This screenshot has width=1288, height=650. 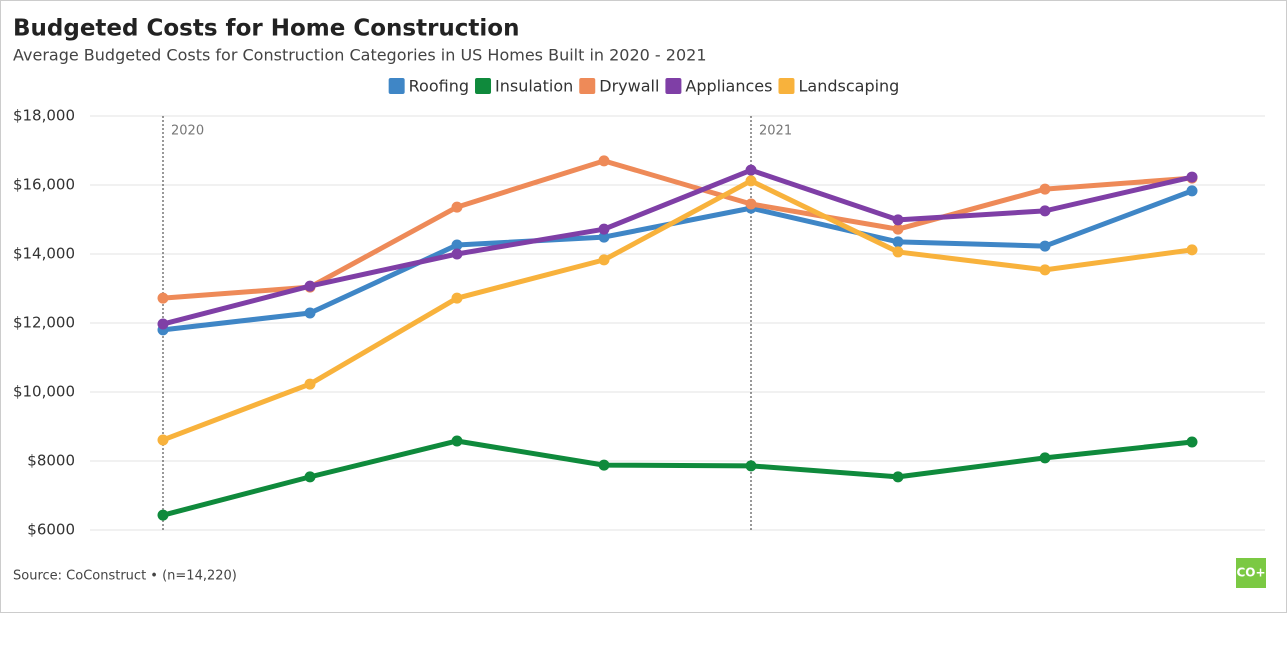 What do you see at coordinates (629, 86) in the screenshot?
I see `legend-label: Drywall` at bounding box center [629, 86].